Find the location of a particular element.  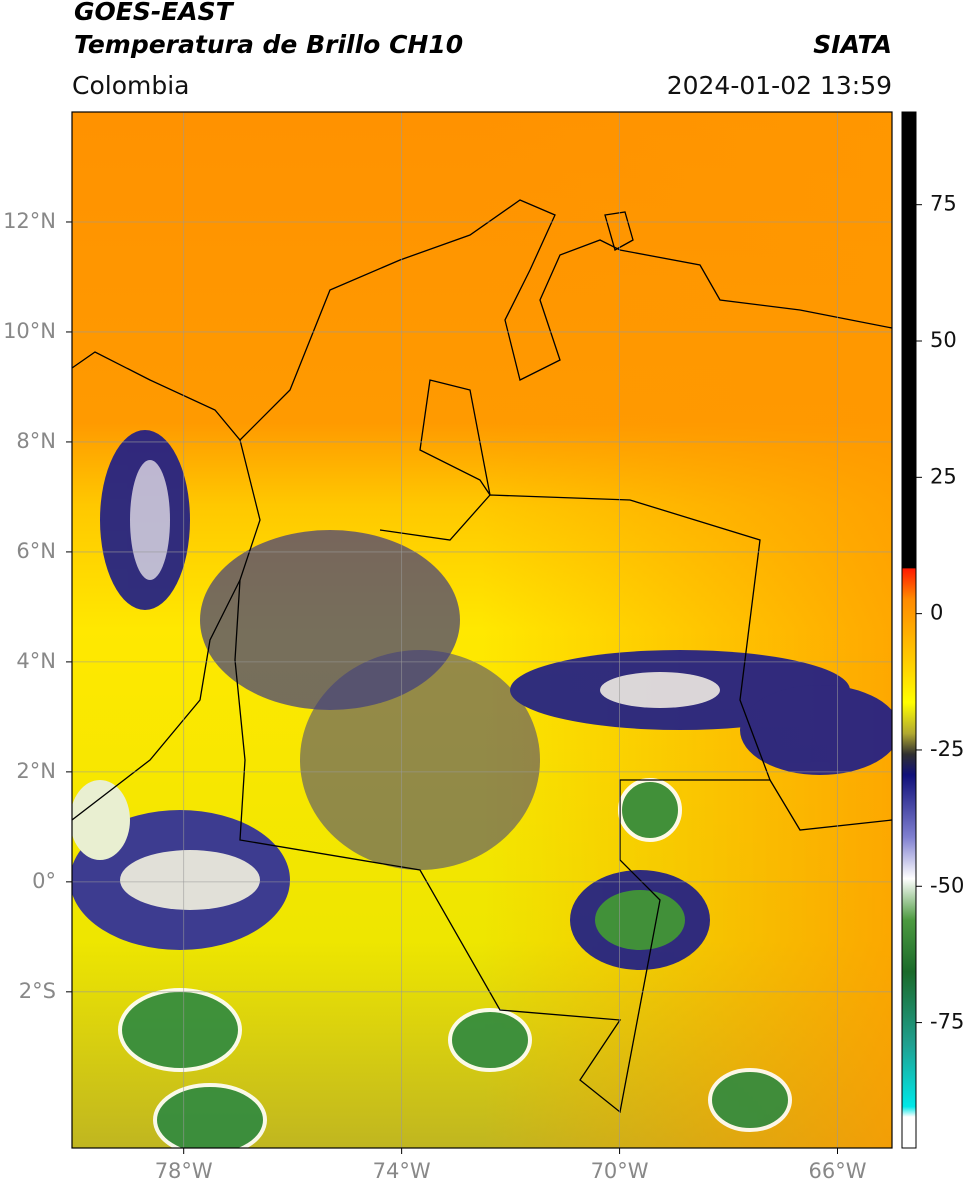

lat-tick-label: 0° is located at coordinates (44, 881).